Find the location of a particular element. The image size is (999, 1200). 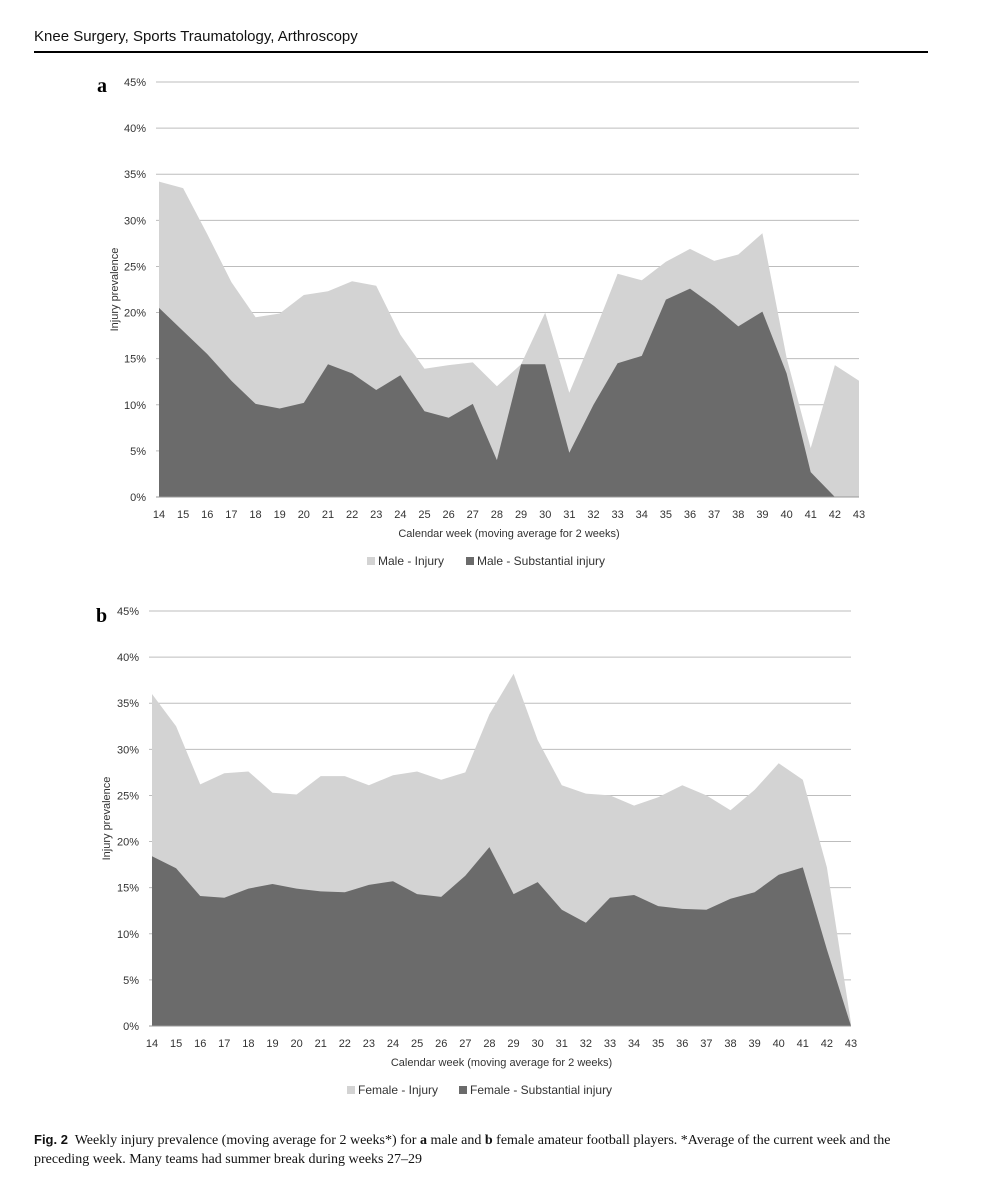

legend-label: Male - Substantial injury is located at coordinates (541, 561).